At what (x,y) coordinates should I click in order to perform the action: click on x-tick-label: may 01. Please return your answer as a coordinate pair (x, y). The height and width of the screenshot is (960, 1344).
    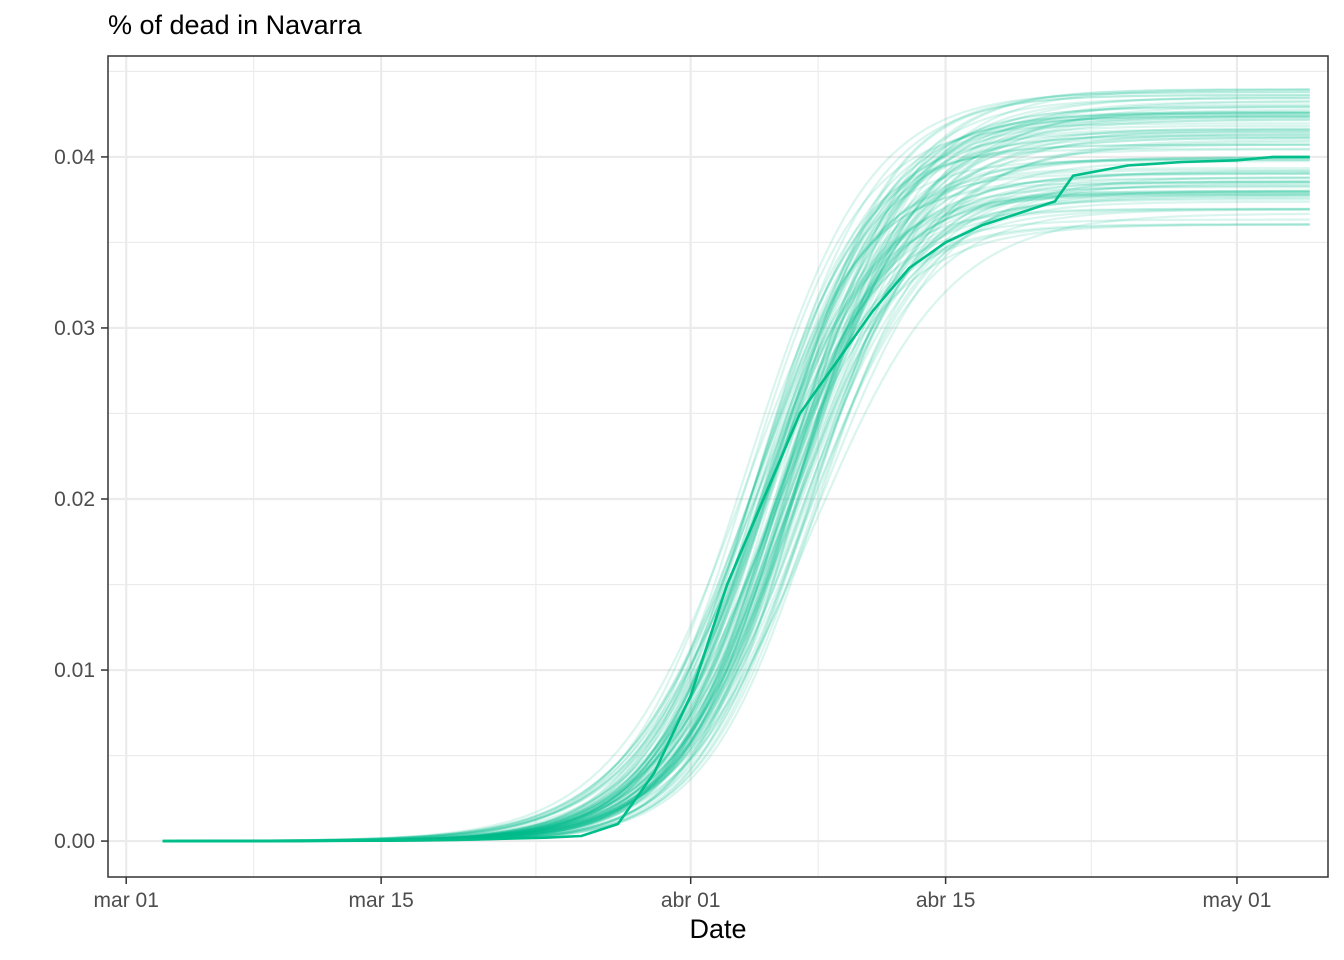
    Looking at the image, I should click on (1237, 900).